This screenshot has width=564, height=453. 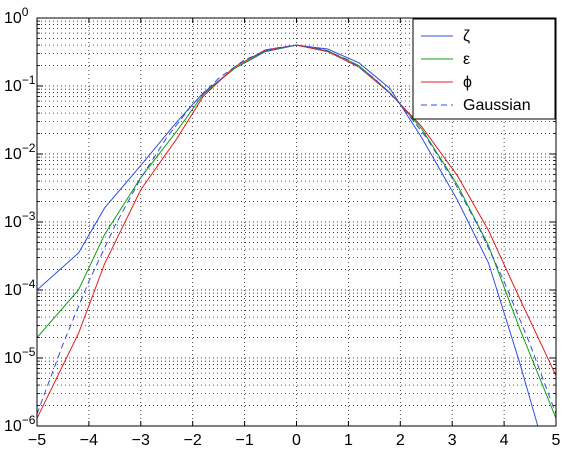 I want to click on y-tick-exponent: −5, so click(x=29, y=352).